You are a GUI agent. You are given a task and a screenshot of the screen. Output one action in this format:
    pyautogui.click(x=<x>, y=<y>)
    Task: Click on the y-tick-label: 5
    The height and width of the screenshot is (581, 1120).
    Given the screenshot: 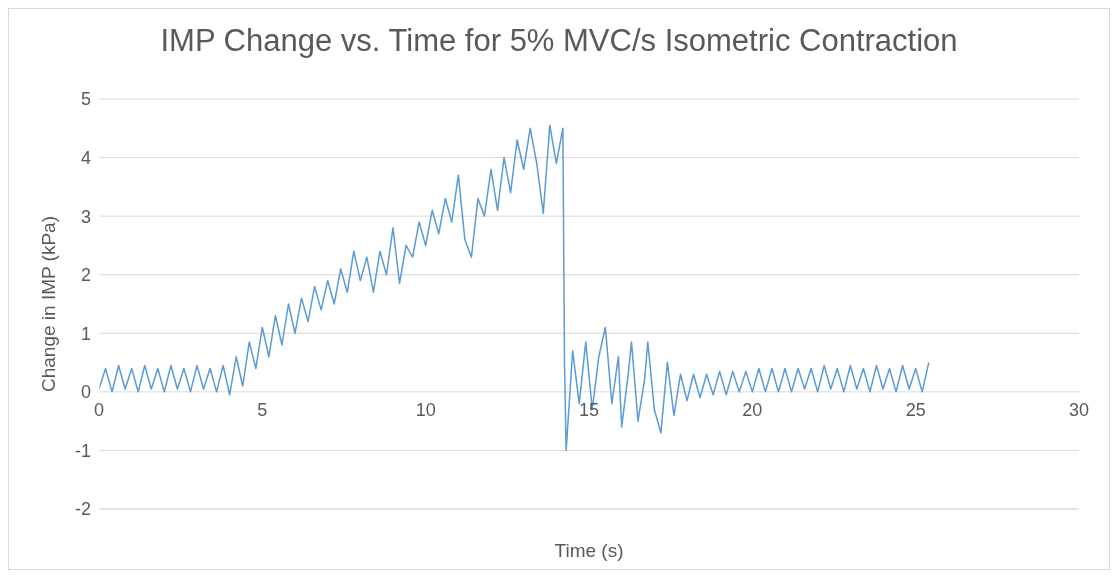 What is the action you would take?
    pyautogui.click(x=85, y=99)
    